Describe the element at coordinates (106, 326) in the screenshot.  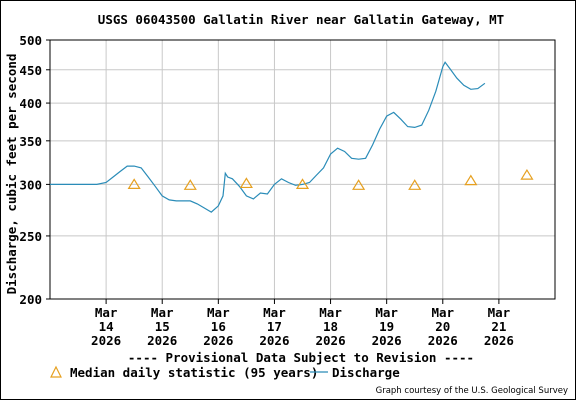
I see `x-tick-label: 14` at that location.